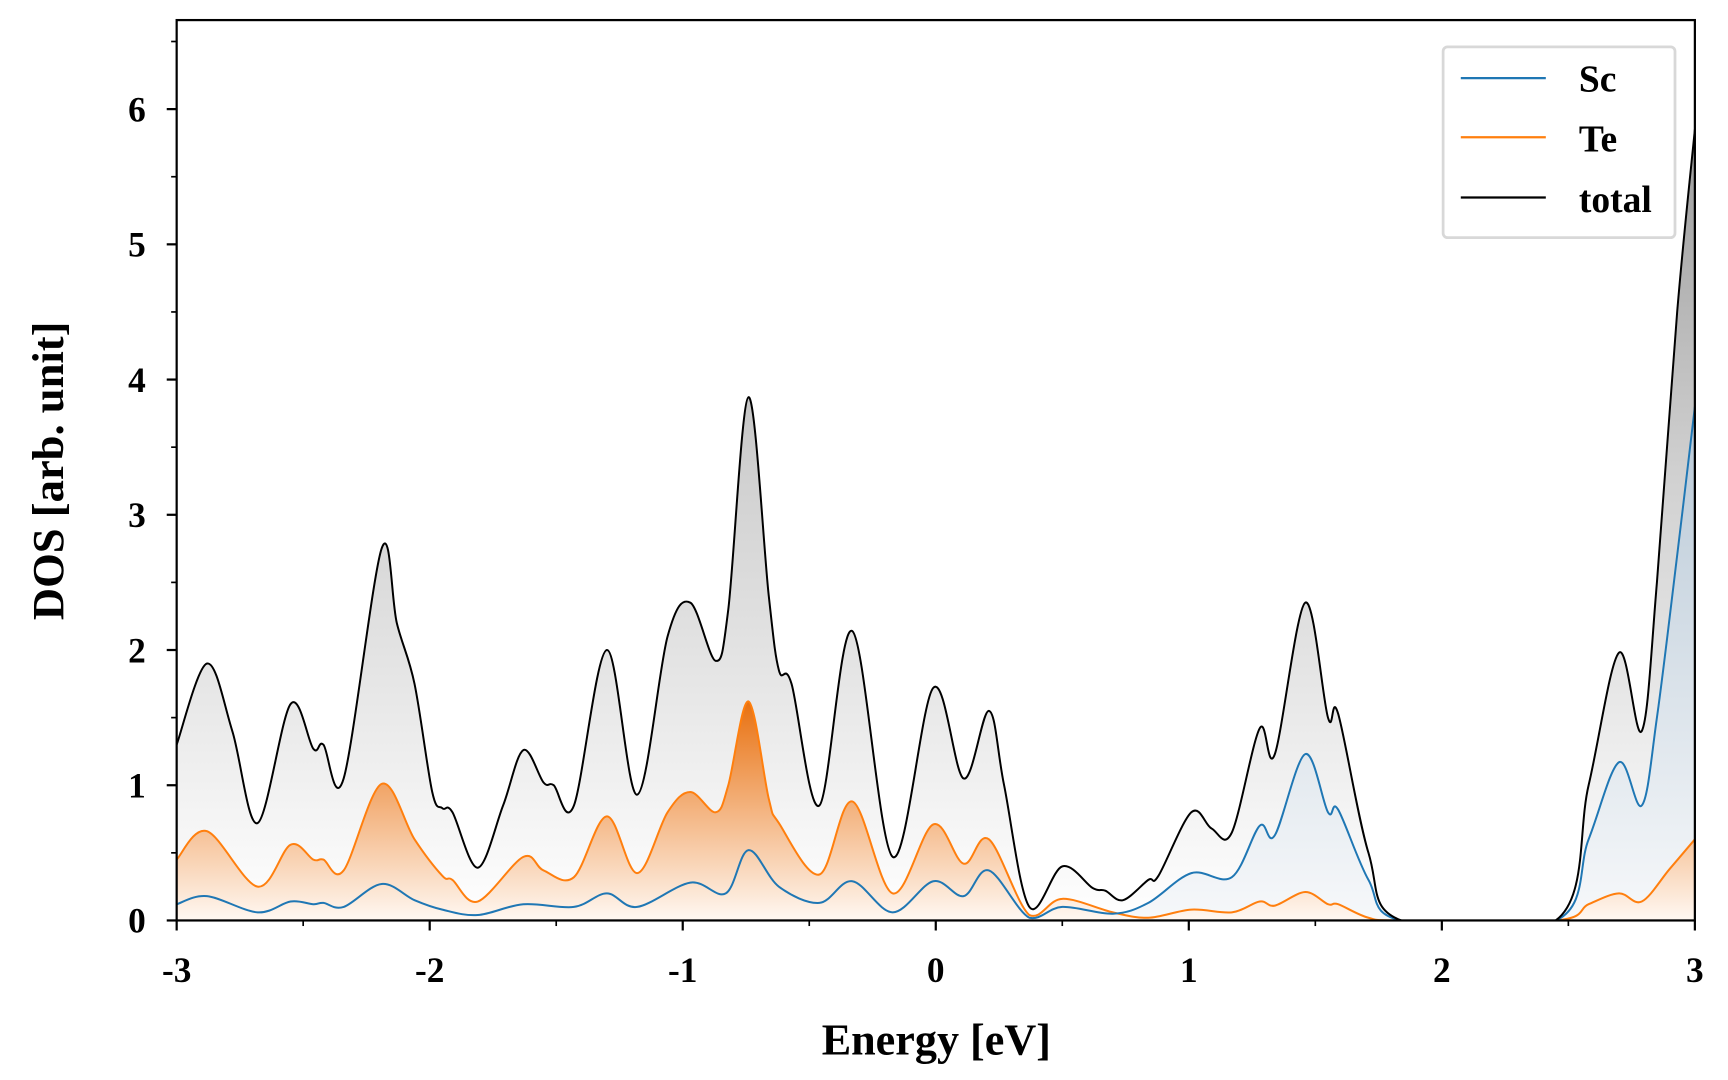 Image resolution: width=1728 pixels, height=1080 pixels. I want to click on x-tick-label: 1, so click(1189, 970).